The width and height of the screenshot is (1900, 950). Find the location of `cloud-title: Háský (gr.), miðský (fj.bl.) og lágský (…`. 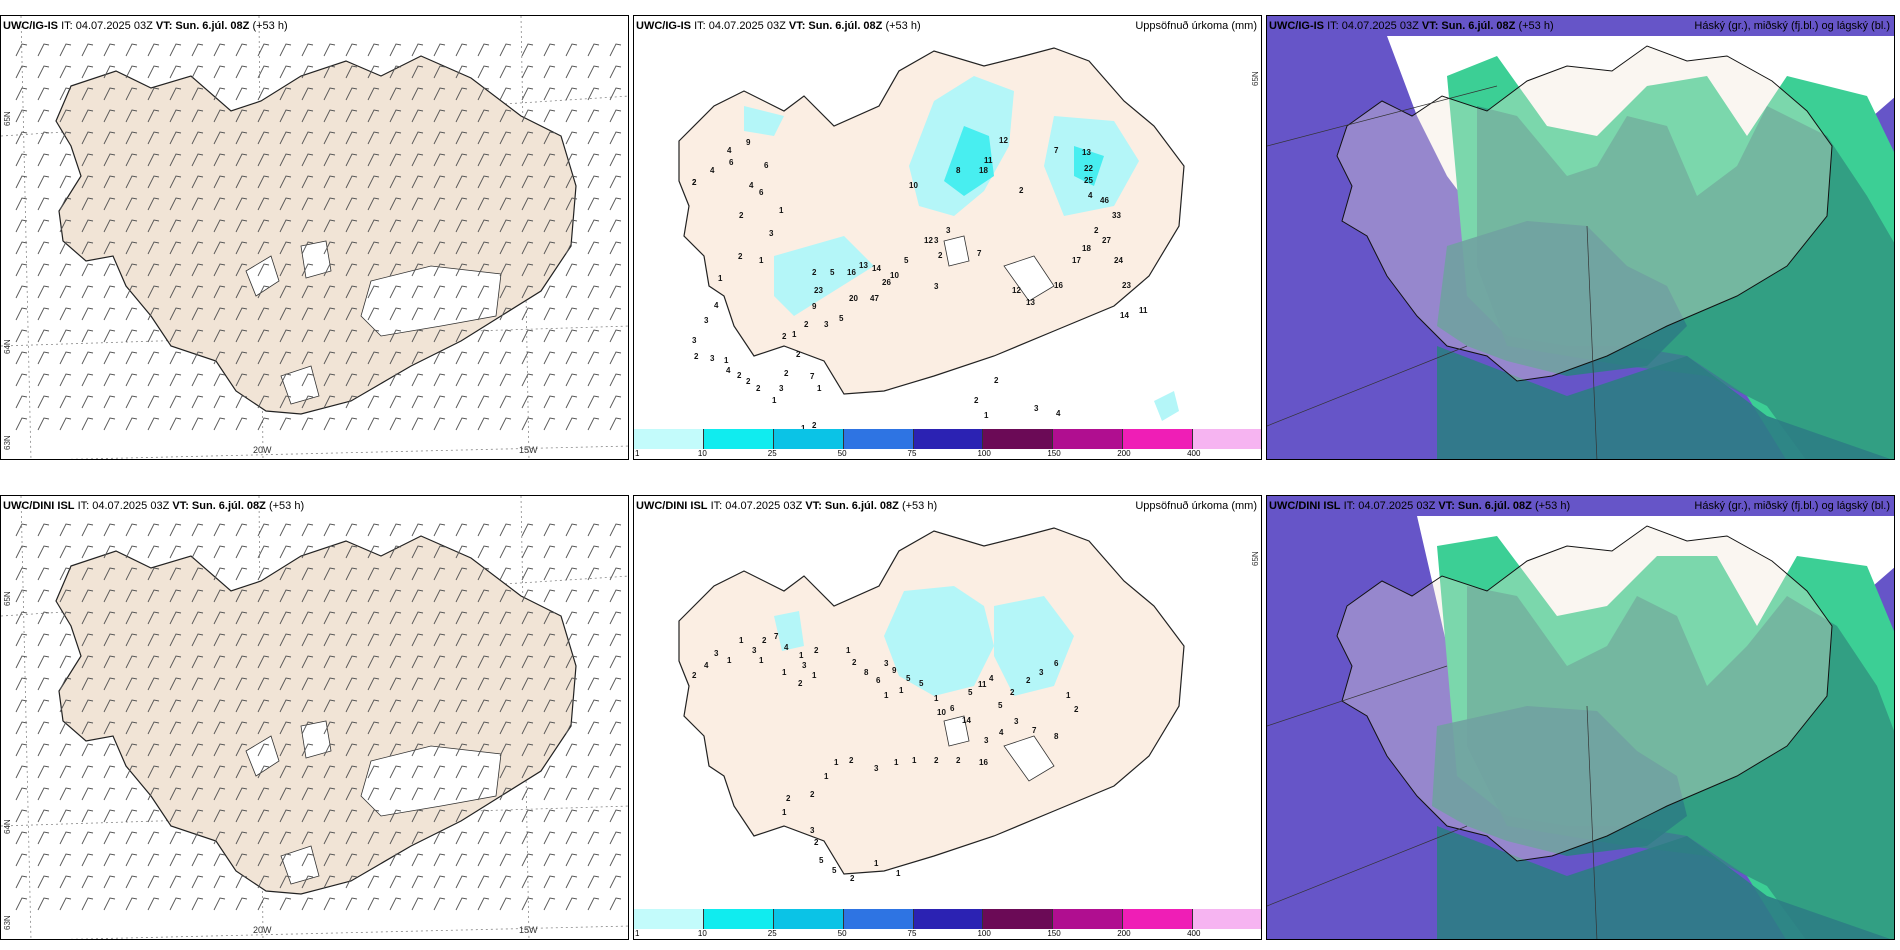

cloud-title: Háský (gr.), miðský (fj.bl.) og lágský (… is located at coordinates (1792, 26).